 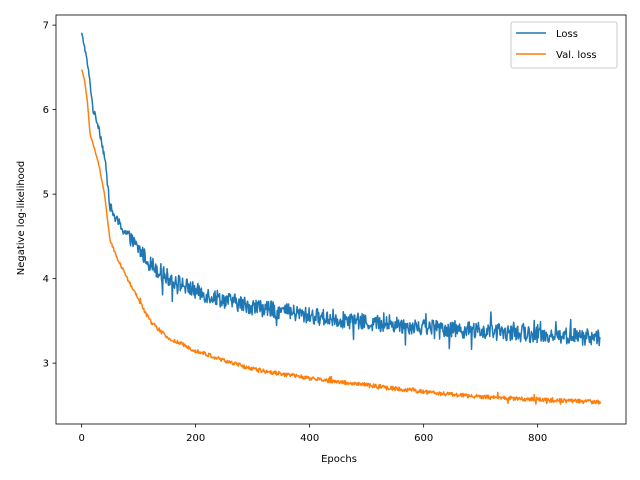 What do you see at coordinates (46, 26) in the screenshot?
I see `y-tick-label: 7` at bounding box center [46, 26].